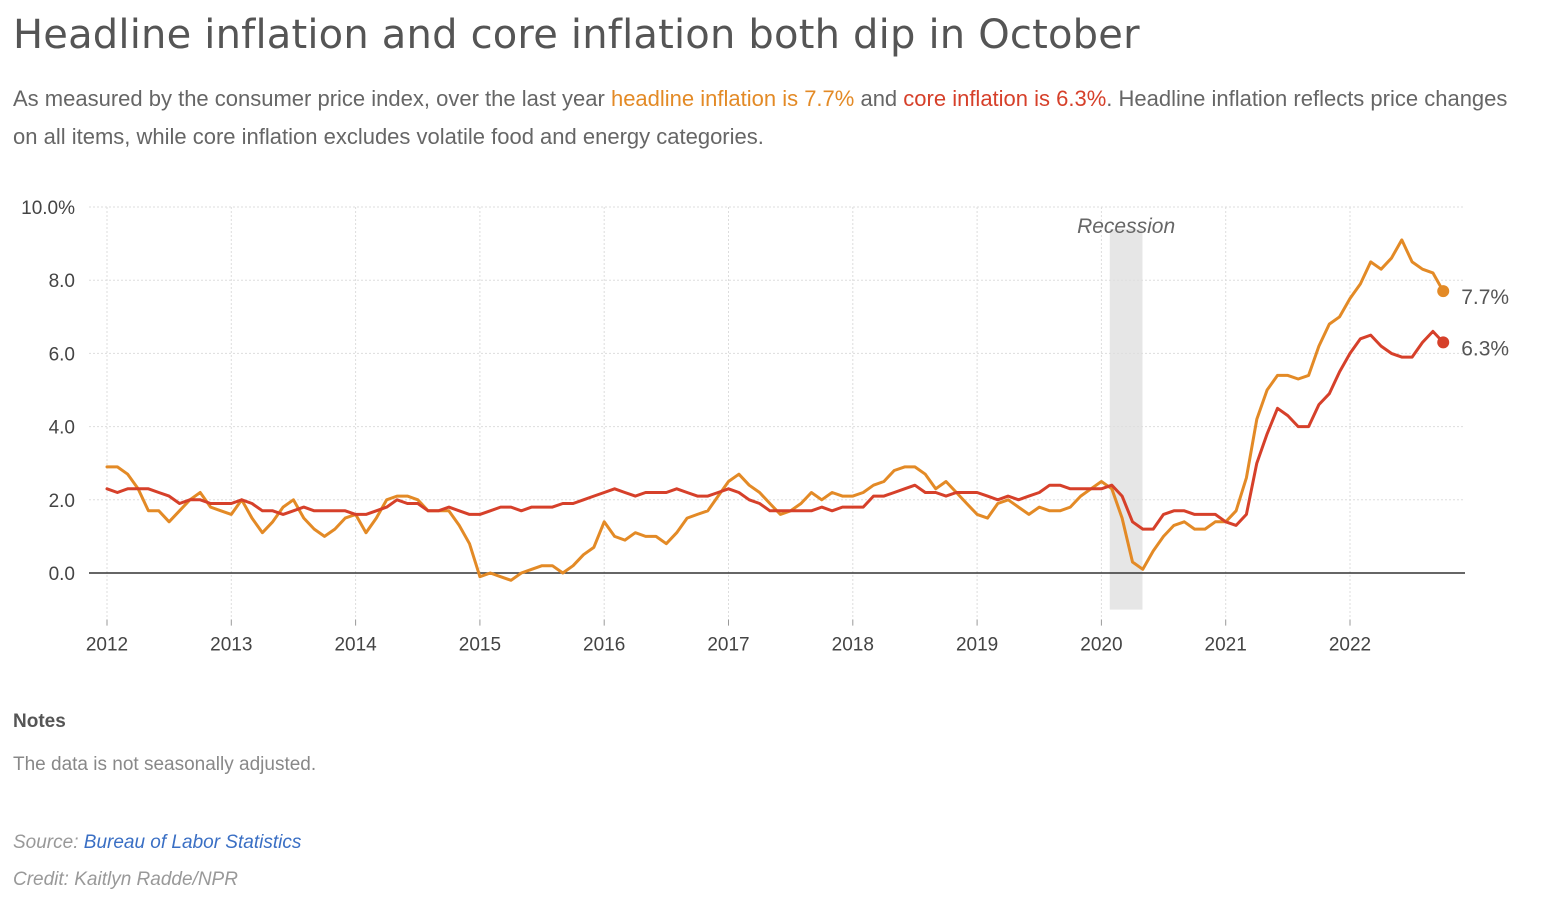 This screenshot has width=1543, height=898. What do you see at coordinates (1126, 226) in the screenshot?
I see `recession-label: Recession` at bounding box center [1126, 226].